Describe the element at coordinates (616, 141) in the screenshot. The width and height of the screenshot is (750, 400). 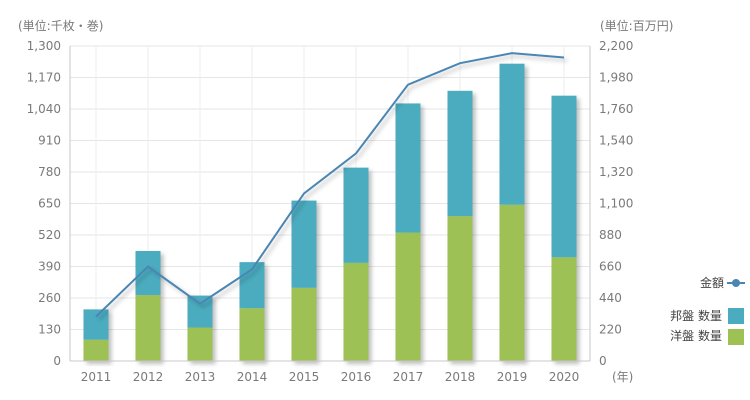
I see `right-axis-tick-label: 1,540` at that location.